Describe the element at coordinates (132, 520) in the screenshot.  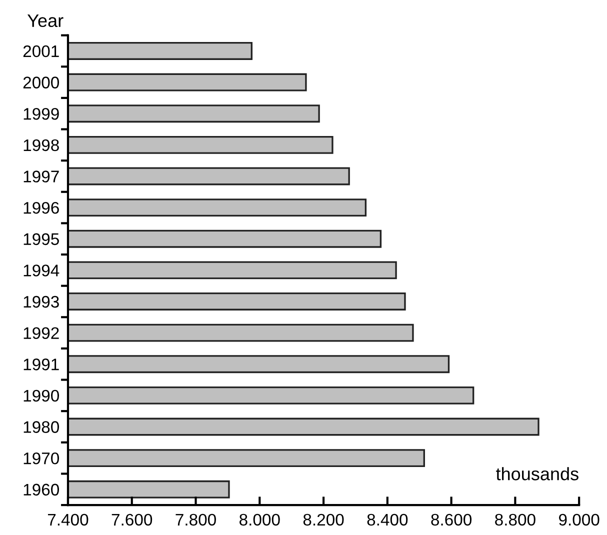
I see `x-tick-label: 7.600` at that location.